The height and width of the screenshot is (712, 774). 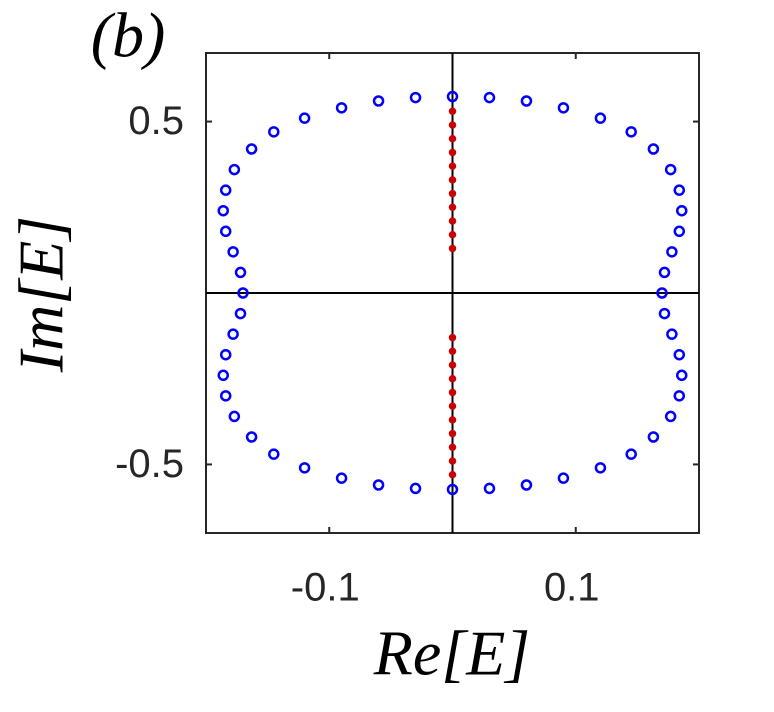 I want to click on x-axis-label: Re[E], so click(x=451, y=653).